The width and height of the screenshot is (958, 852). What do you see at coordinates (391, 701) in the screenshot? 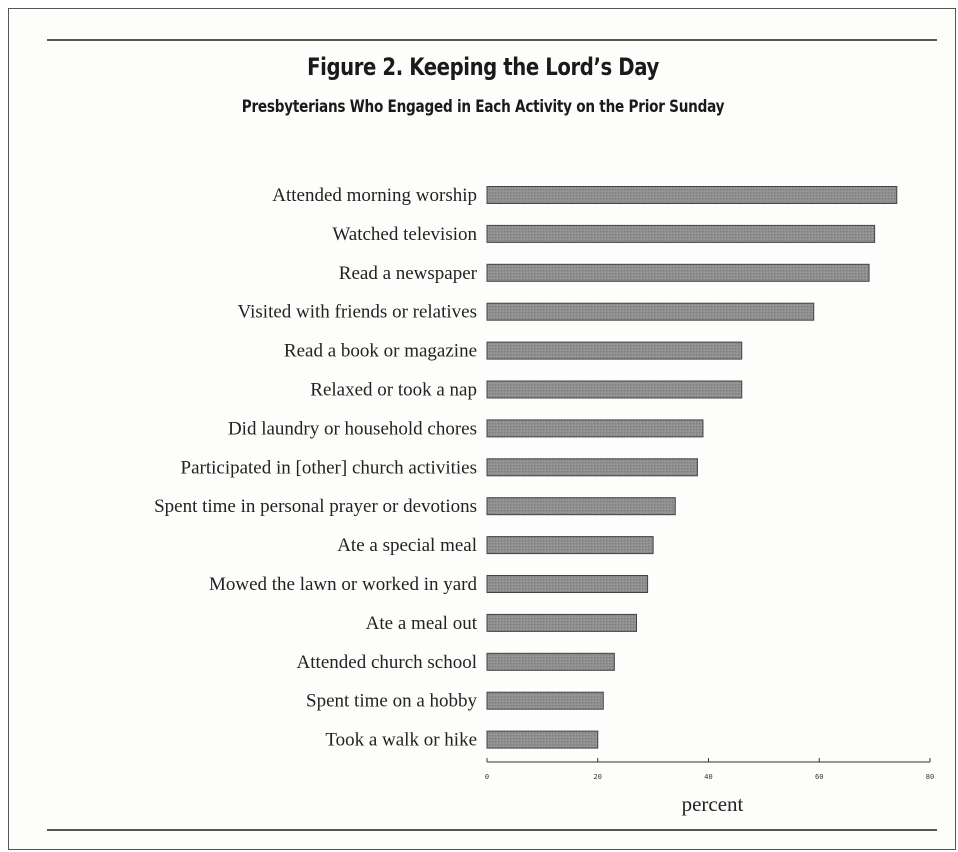
I see `category-label: Spent time on a hobby` at bounding box center [391, 701].